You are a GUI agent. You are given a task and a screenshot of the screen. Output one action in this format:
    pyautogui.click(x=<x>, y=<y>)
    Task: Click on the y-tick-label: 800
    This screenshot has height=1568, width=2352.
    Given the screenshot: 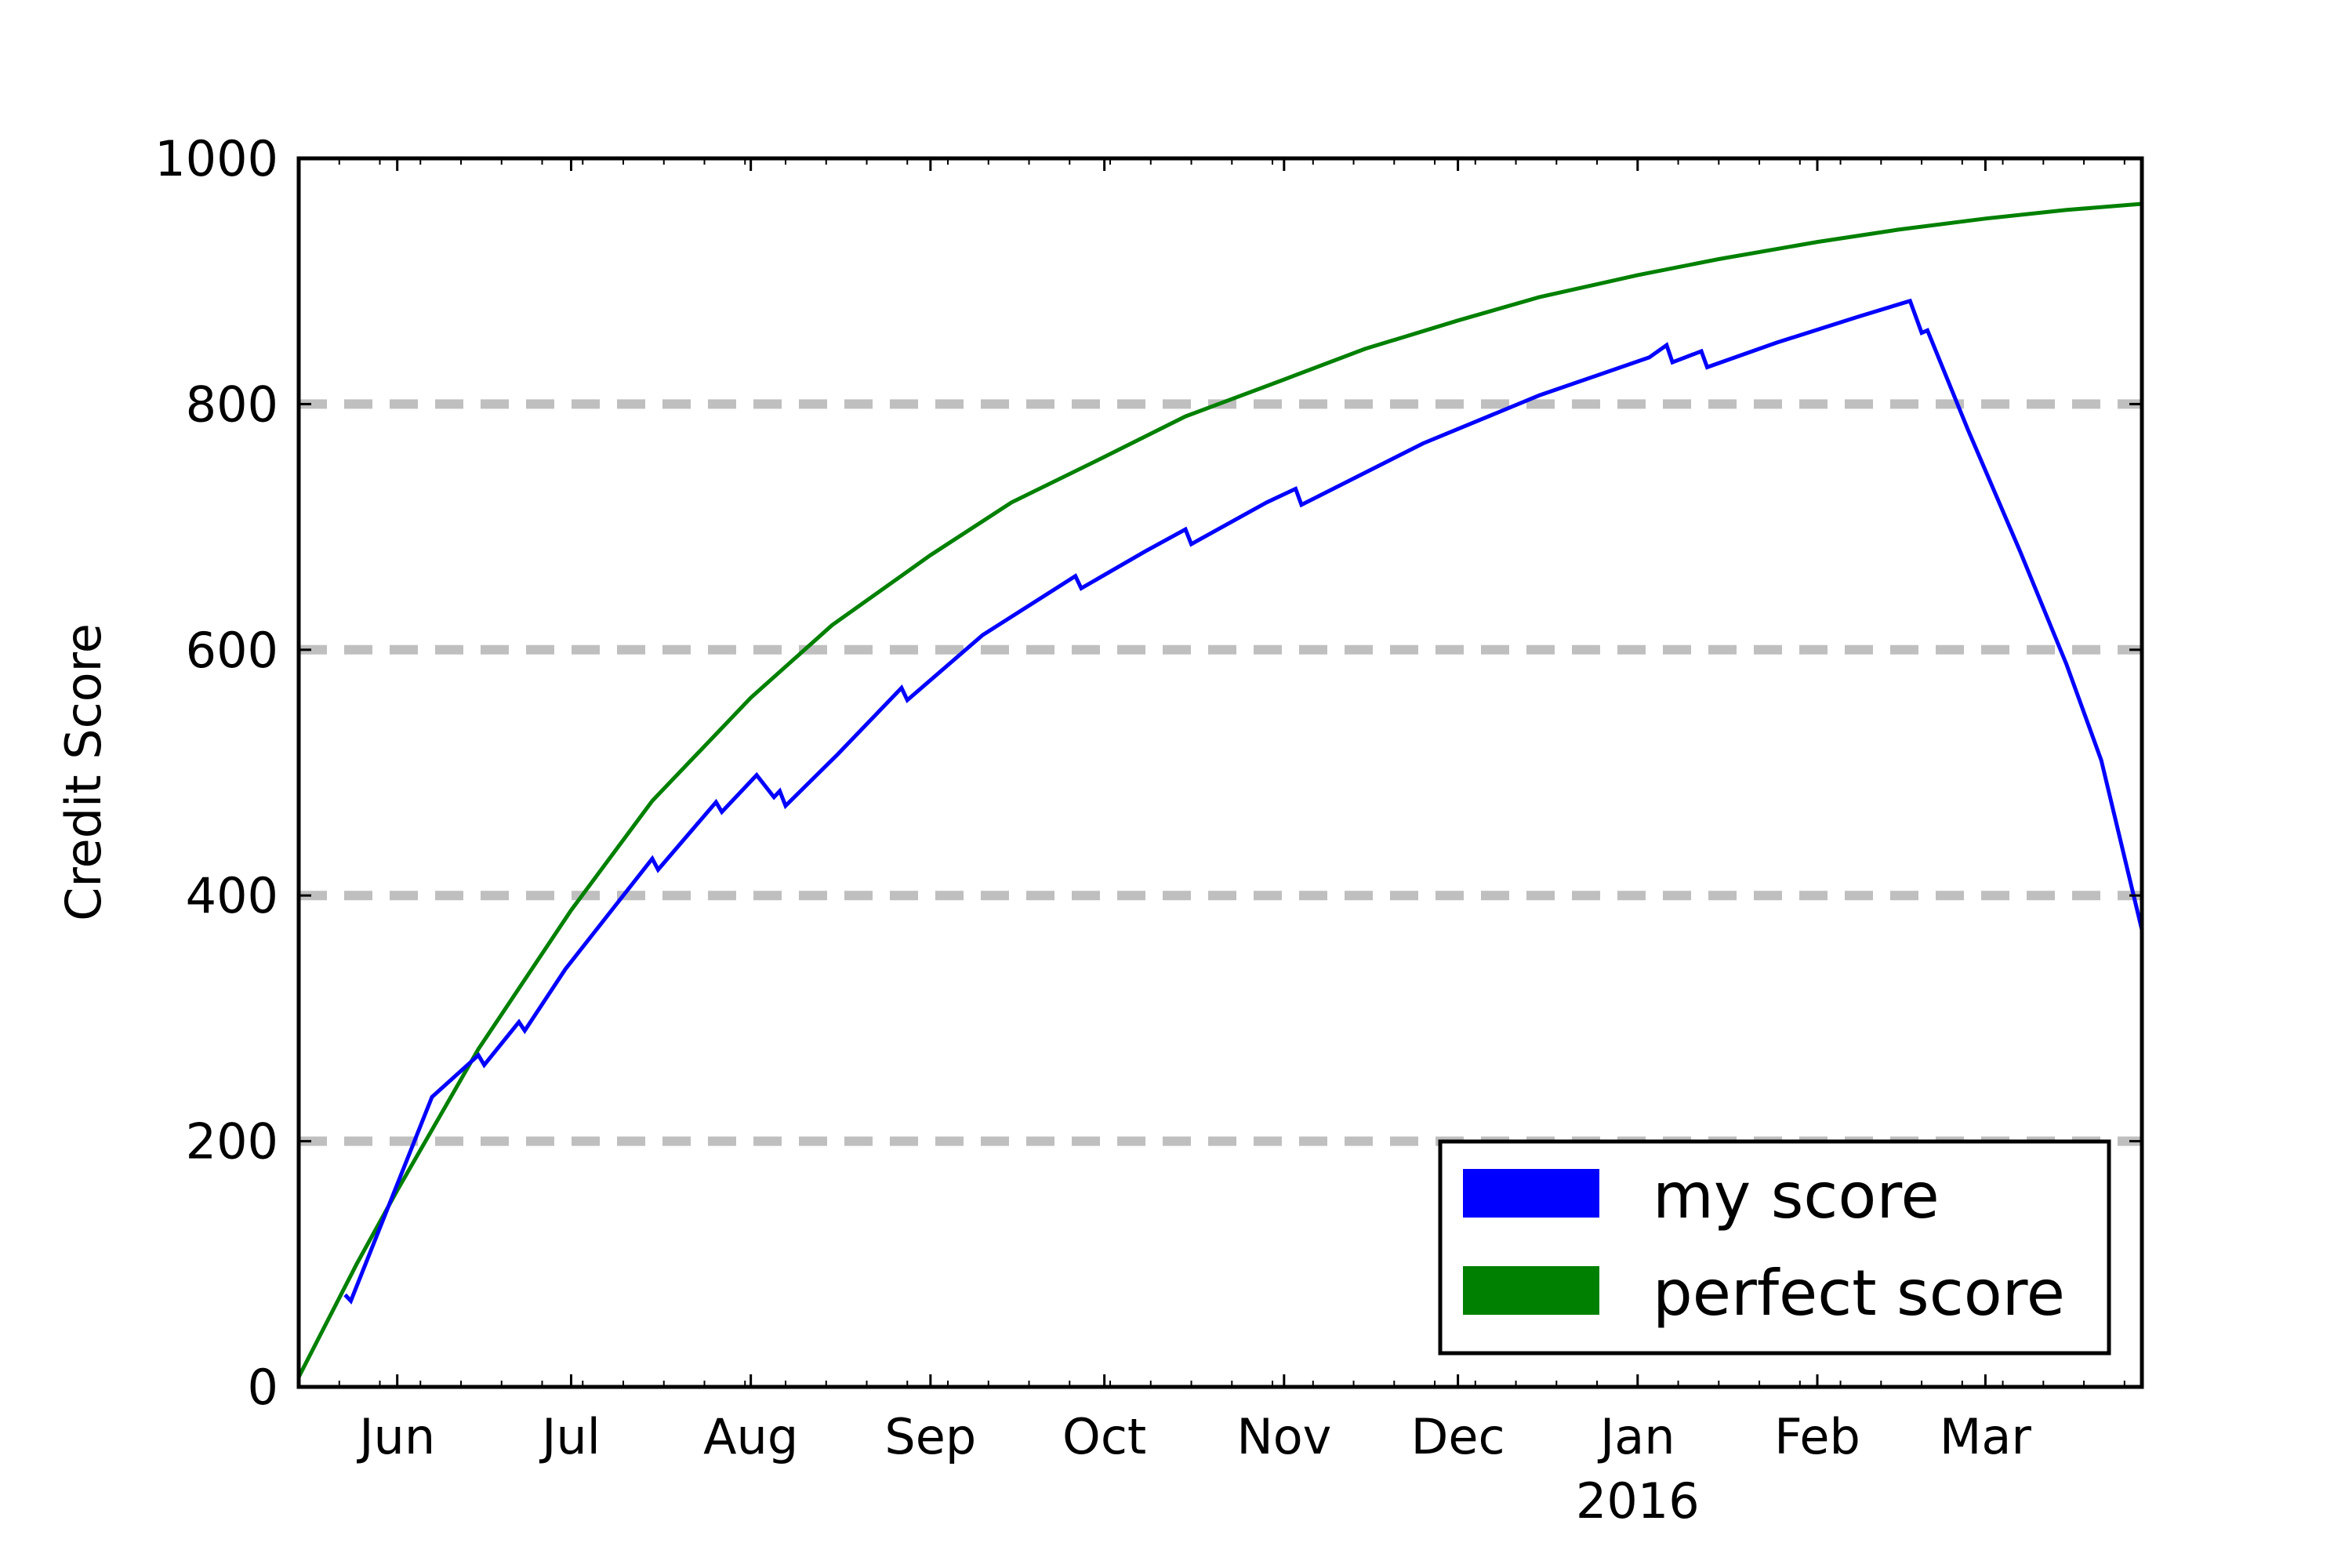 What is the action you would take?
    pyautogui.click(x=232, y=404)
    